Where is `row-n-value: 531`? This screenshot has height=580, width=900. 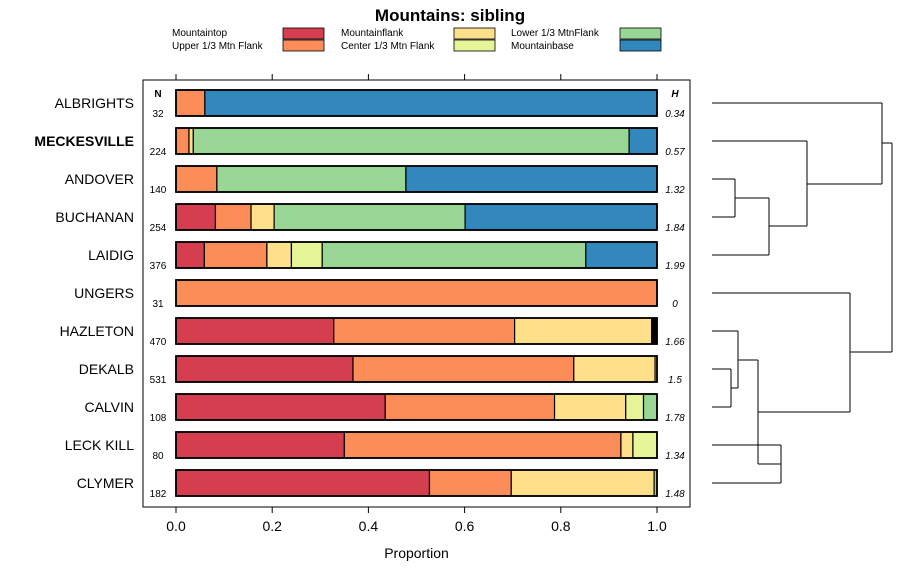
row-n-value: 531 is located at coordinates (158, 380).